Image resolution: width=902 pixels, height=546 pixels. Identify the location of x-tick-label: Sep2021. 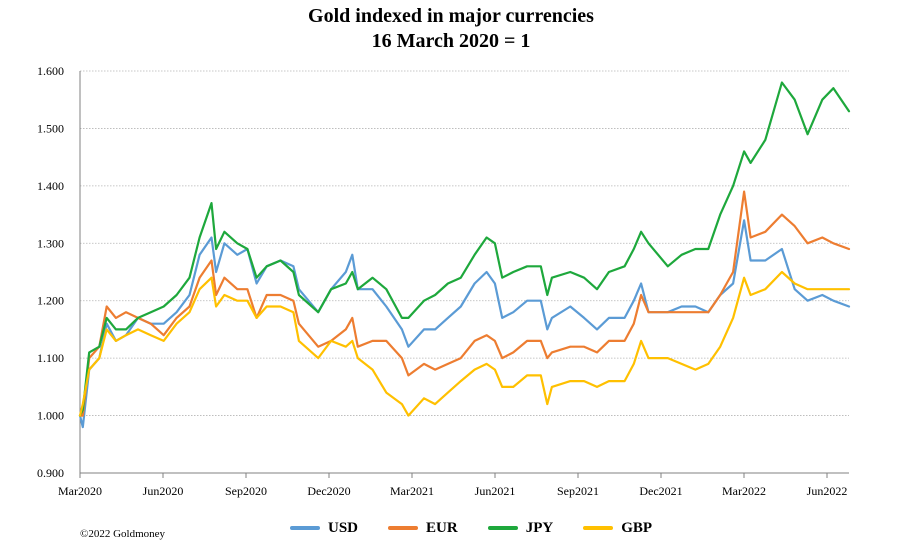
(578, 491).